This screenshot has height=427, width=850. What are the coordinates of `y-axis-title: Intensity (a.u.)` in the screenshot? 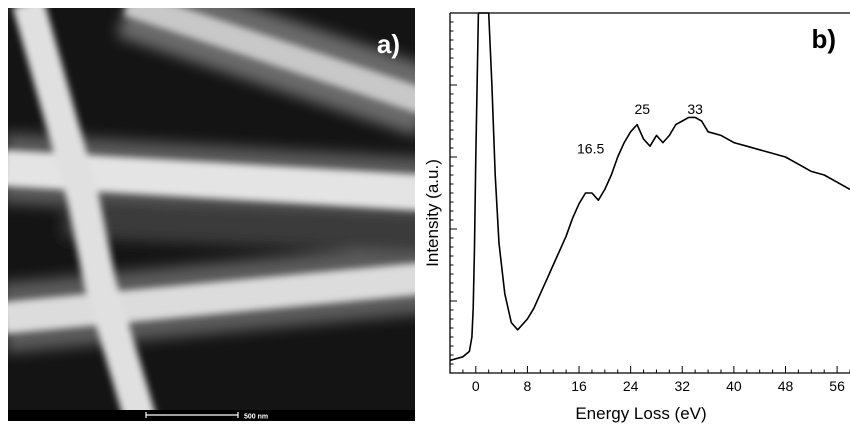 It's located at (432, 213).